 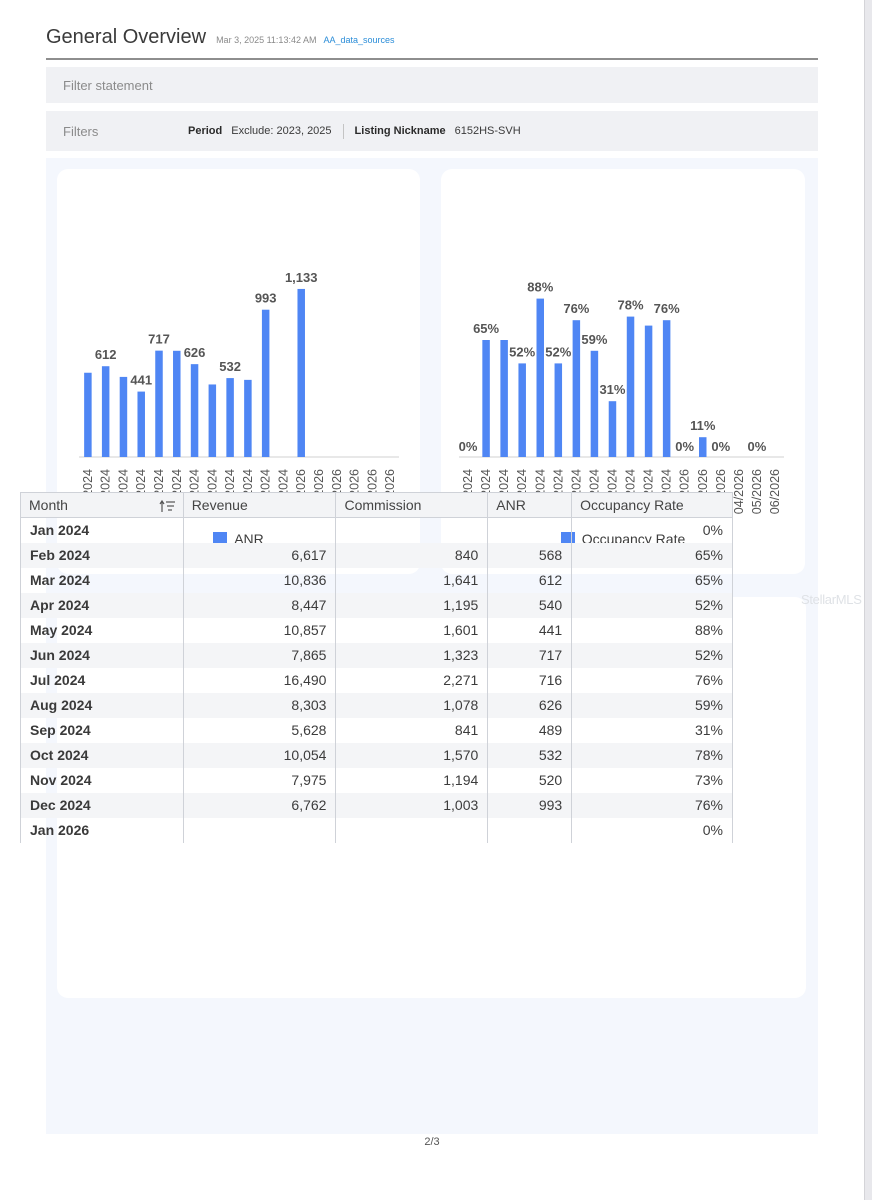 What do you see at coordinates (530, 730) in the screenshot?
I see `table-cell: 489` at bounding box center [530, 730].